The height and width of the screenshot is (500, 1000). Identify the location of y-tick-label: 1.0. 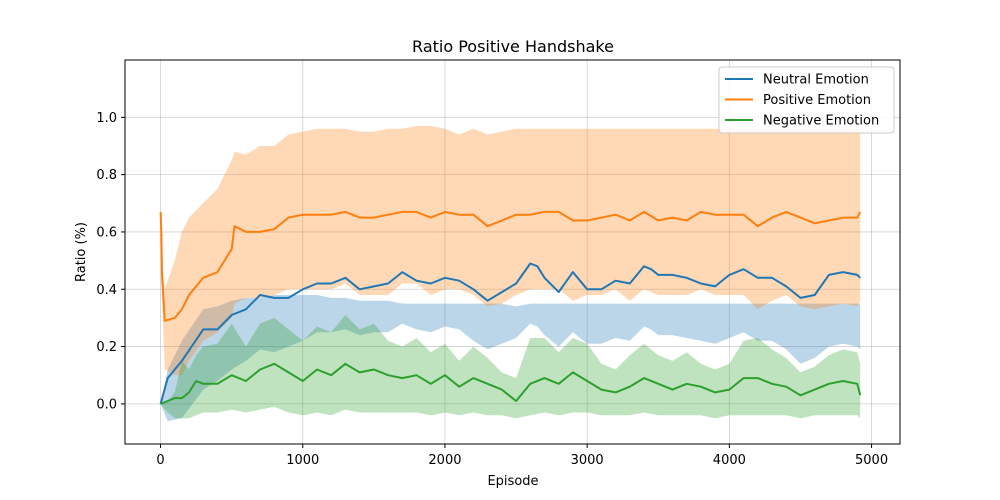
(106, 118).